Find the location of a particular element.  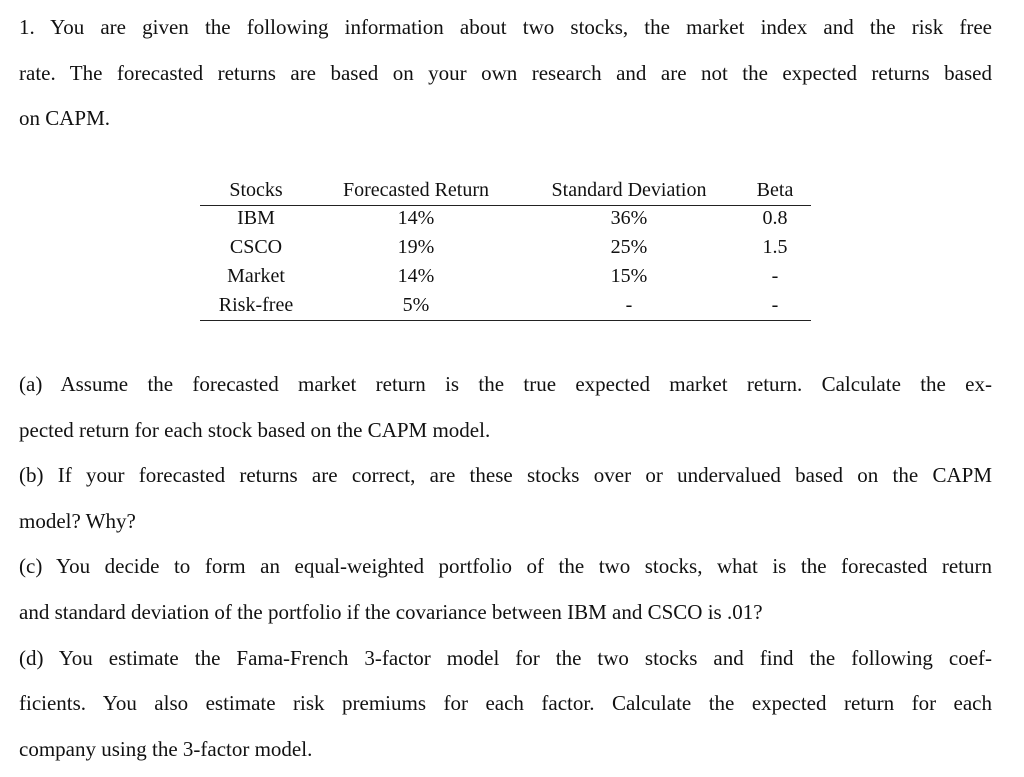

table-cell: 1.5 is located at coordinates (775, 247).